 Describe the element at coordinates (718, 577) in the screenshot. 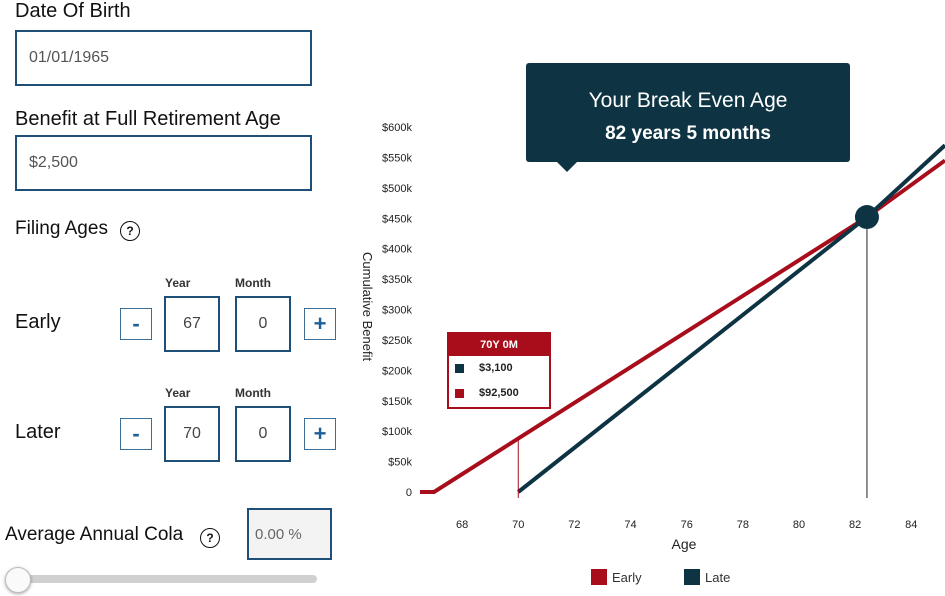

I see `legend-late-label: Late` at that location.